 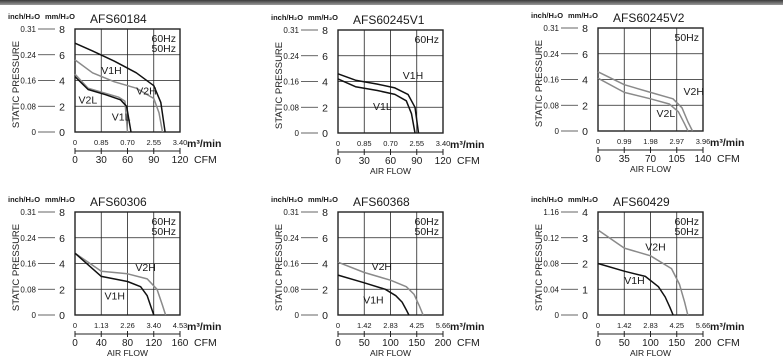 I want to click on y-tick-inch: 1.16, so click(x=551, y=212).